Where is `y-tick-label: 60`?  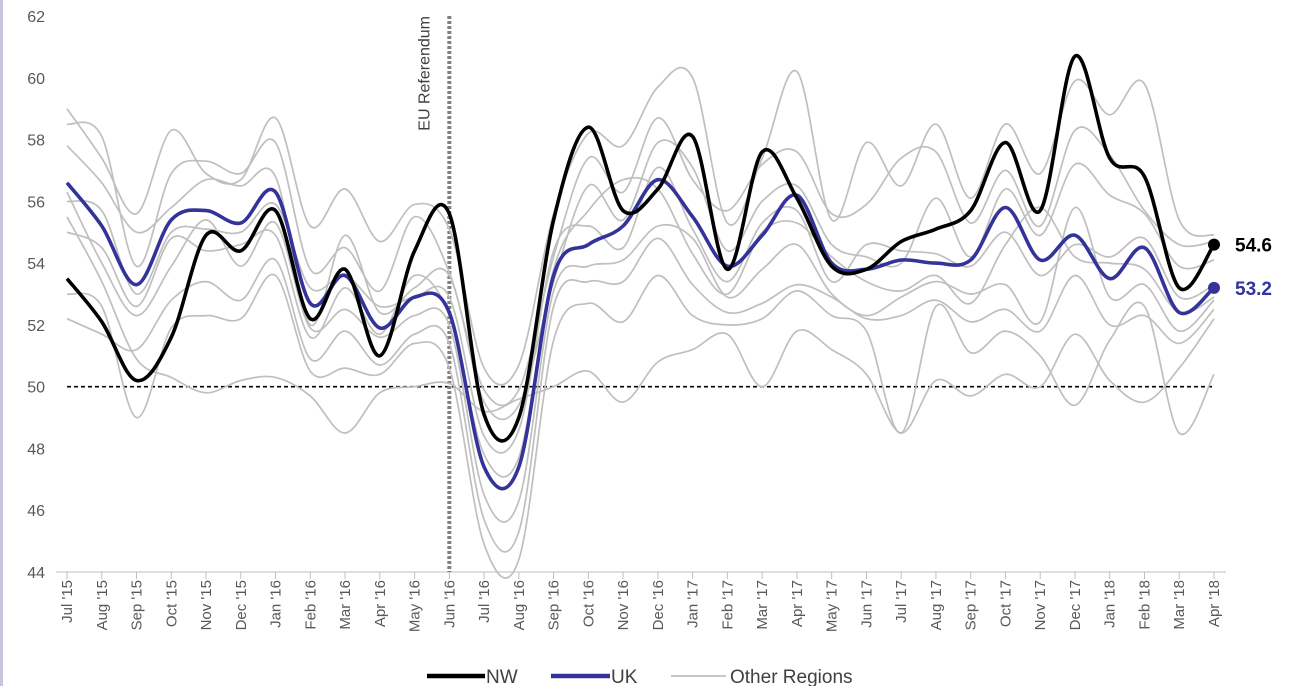
y-tick-label: 60 is located at coordinates (36, 79).